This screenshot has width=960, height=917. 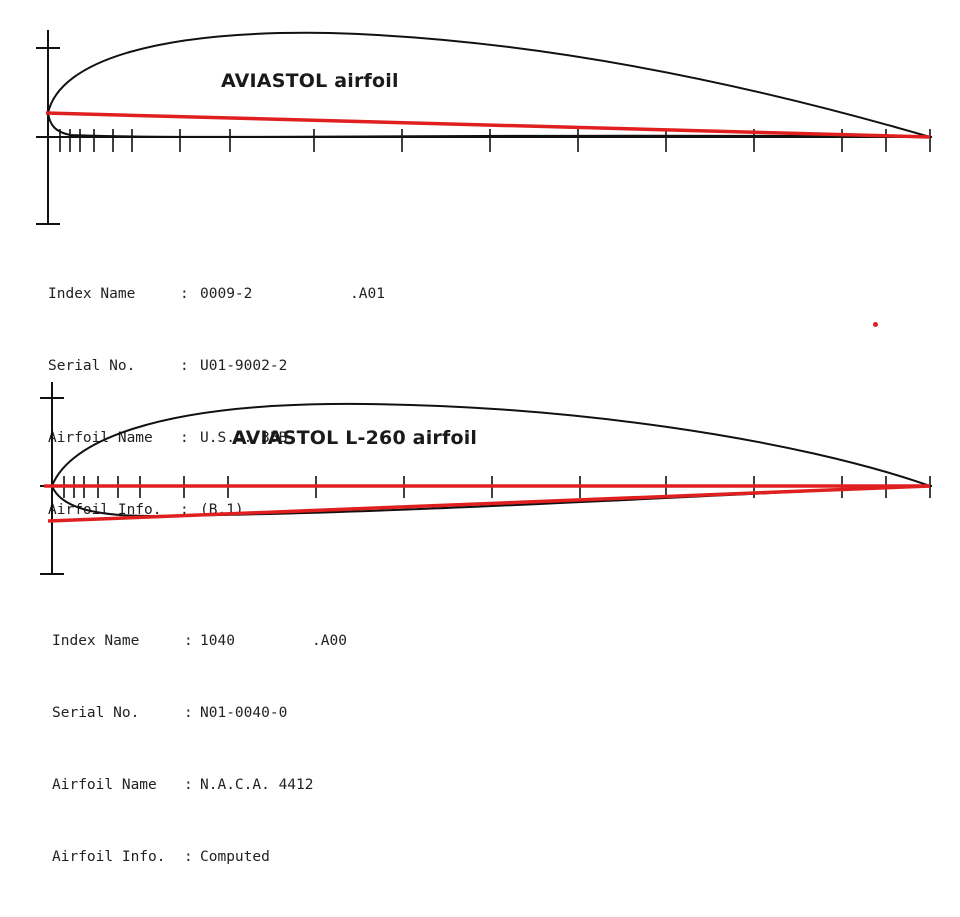 What do you see at coordinates (257, 785) in the screenshot?
I see `info-value: N.A.C.A. 4412` at bounding box center [257, 785].